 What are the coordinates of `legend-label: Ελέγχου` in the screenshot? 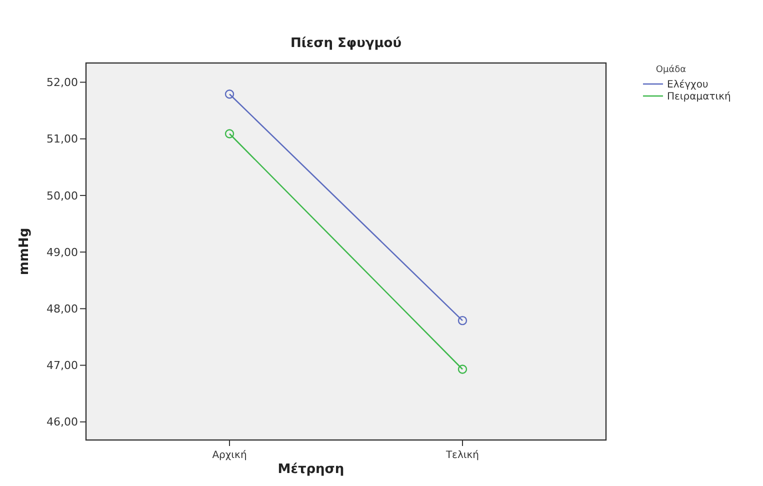 It's located at (687, 85).